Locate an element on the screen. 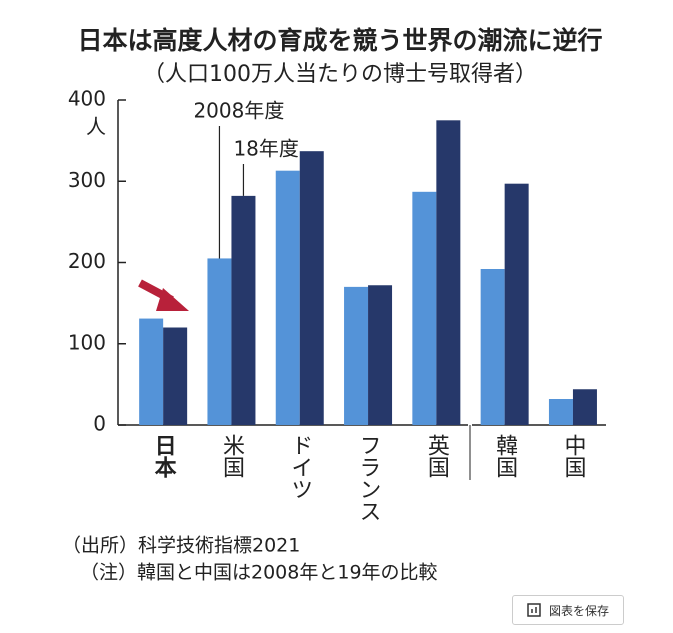  x-tick-label: 日本 is located at coordinates (164, 456).